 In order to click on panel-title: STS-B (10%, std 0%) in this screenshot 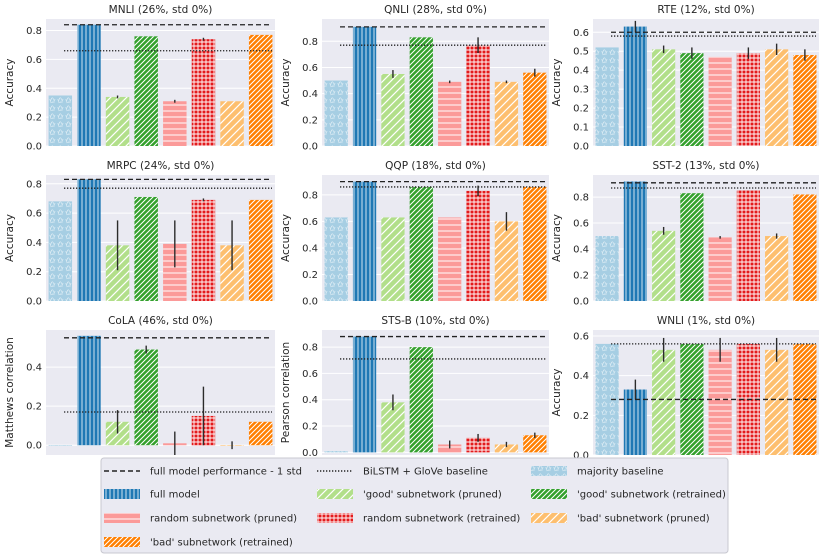, I will do `click(435, 321)`.